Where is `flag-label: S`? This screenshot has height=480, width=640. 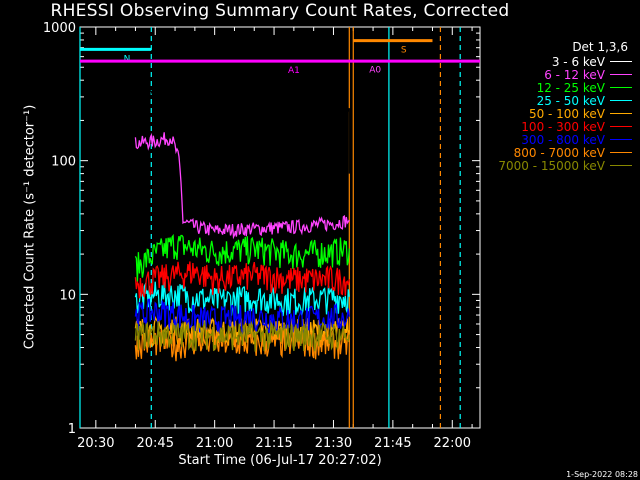 flag-label: S is located at coordinates (404, 51).